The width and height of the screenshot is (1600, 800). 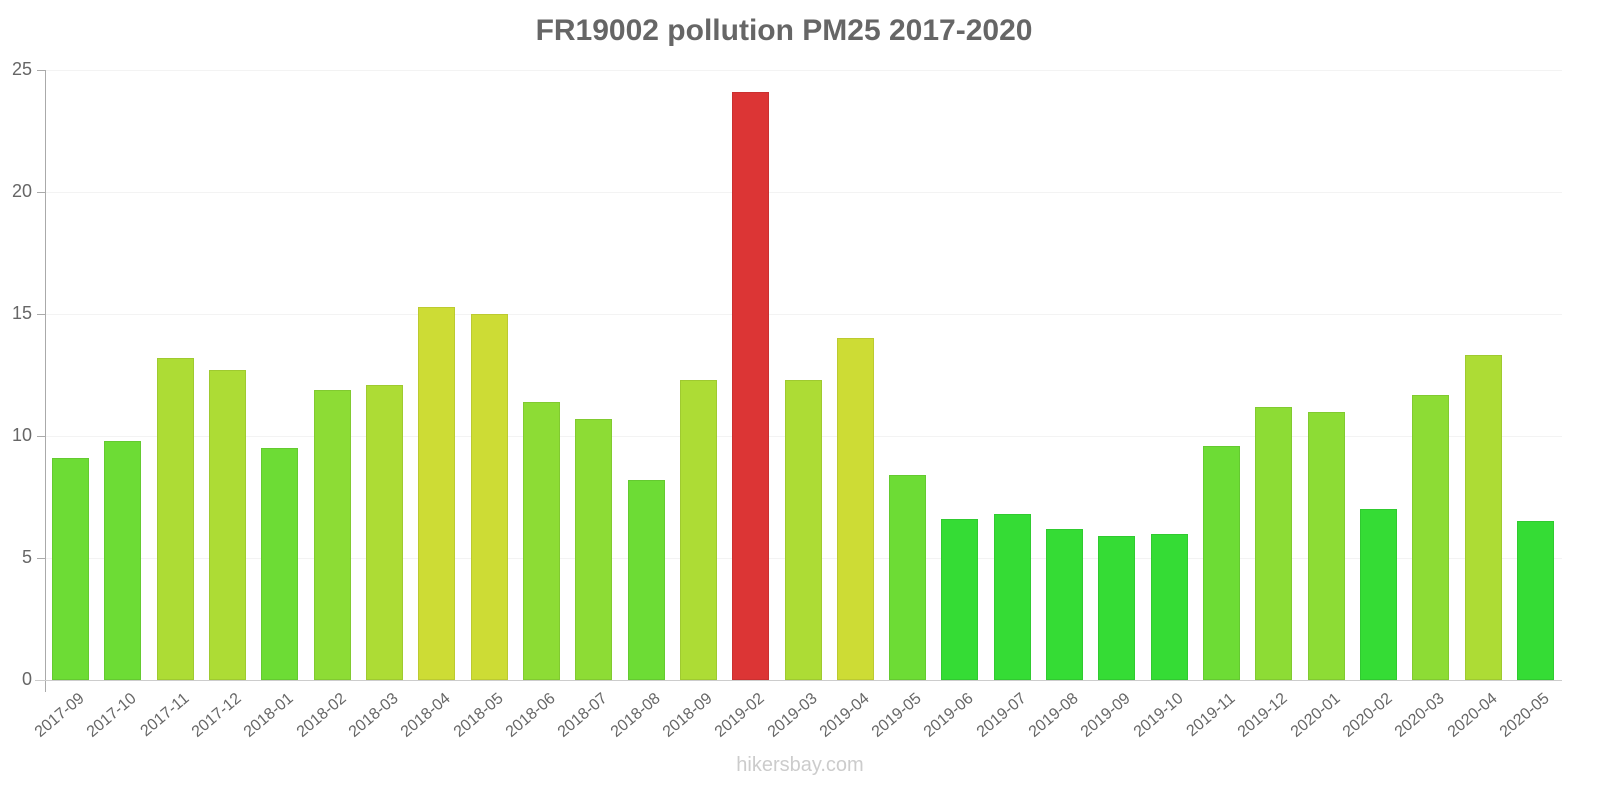 I want to click on x-tick-label: 2018-08, so click(x=635, y=715).